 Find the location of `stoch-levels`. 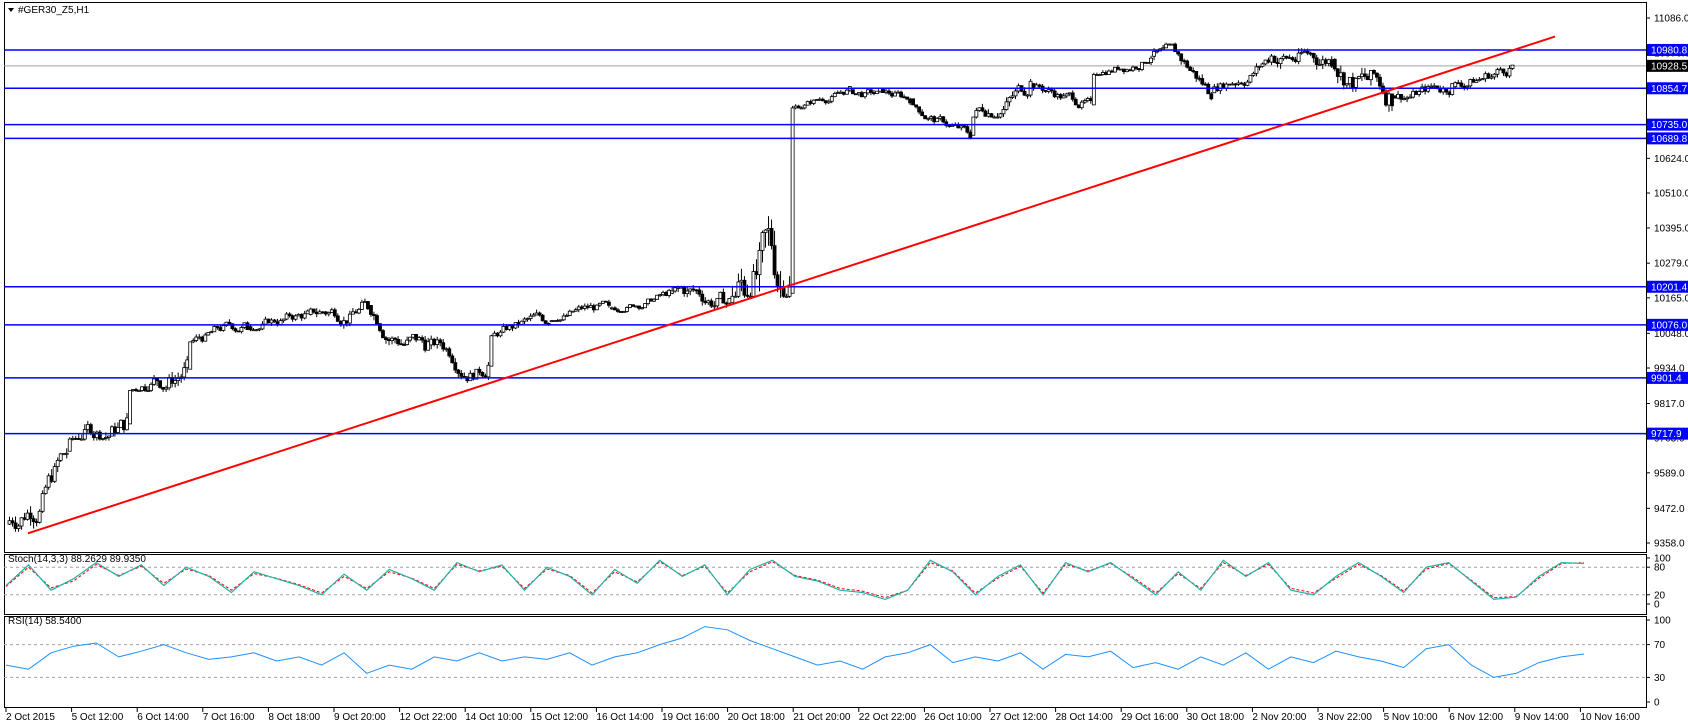

stoch-levels is located at coordinates (825, 581).